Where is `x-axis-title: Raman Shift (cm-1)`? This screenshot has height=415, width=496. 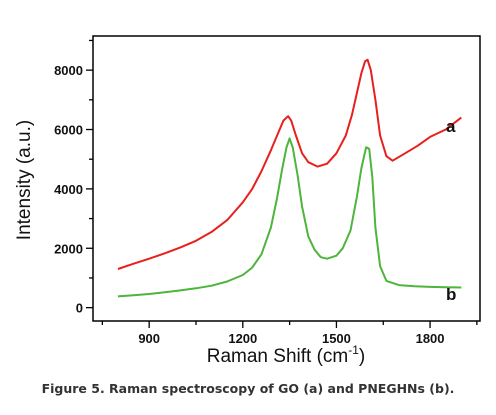 x-axis-title: Raman Shift (cm-1) is located at coordinates (286, 355).